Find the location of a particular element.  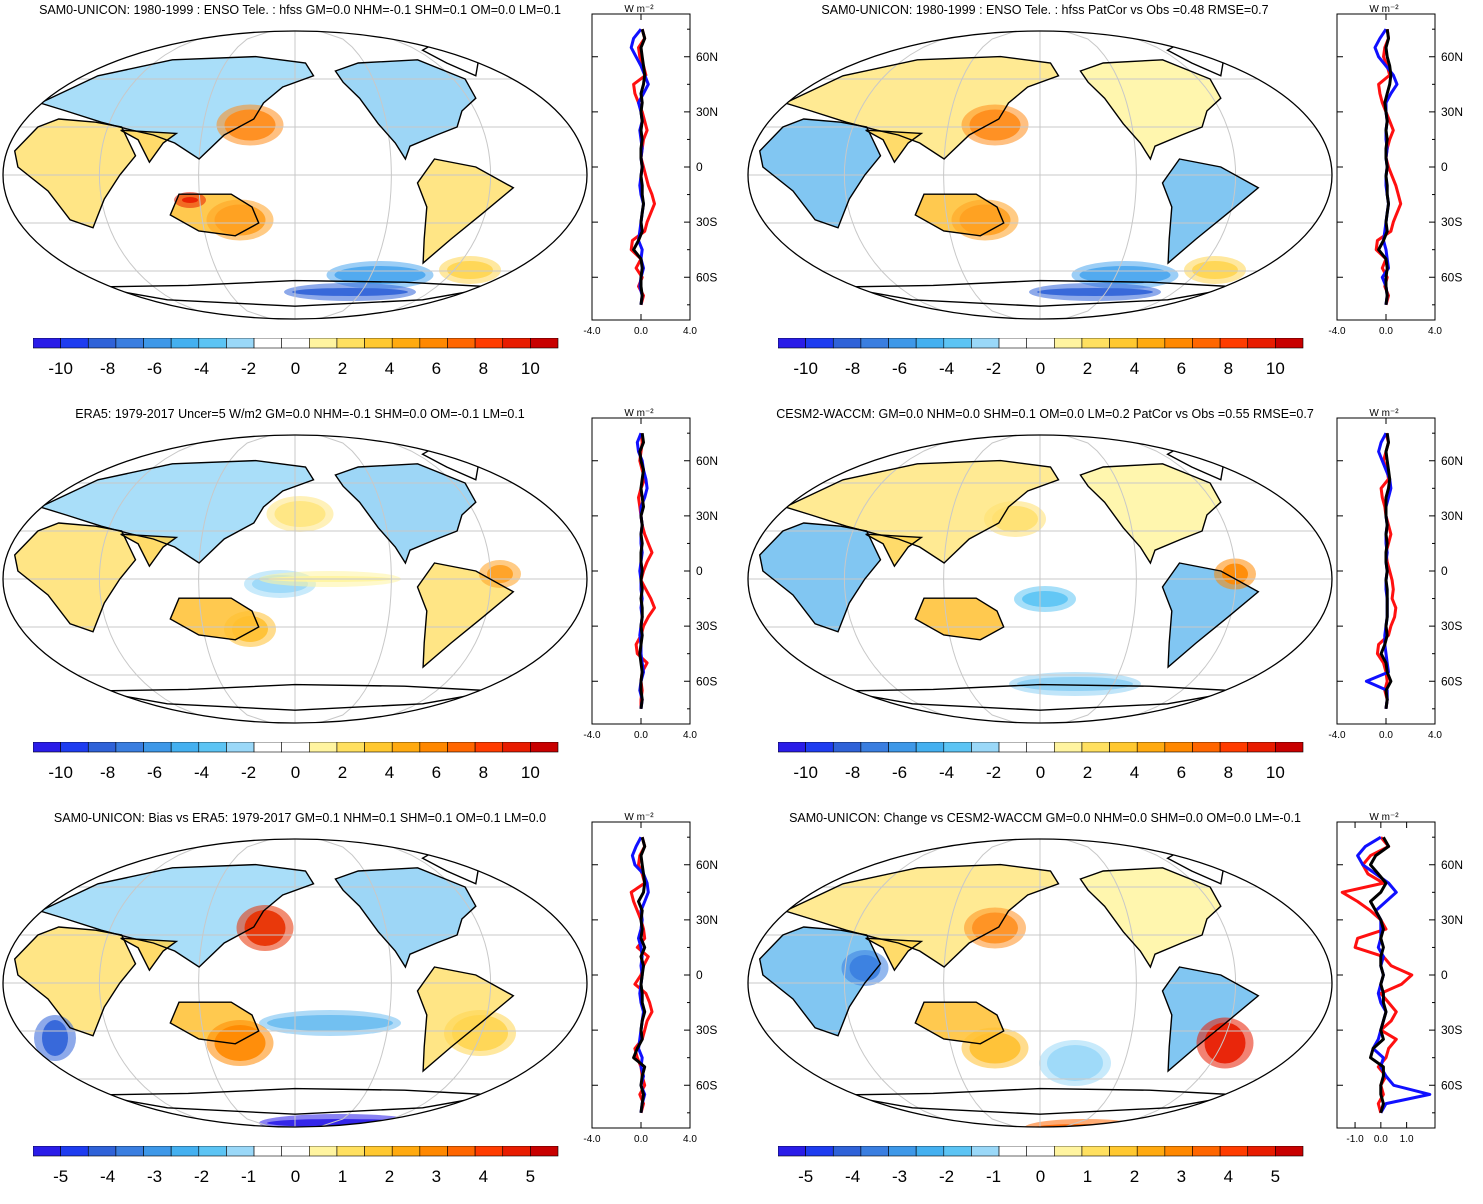

colorbar-tick-label: 0 is located at coordinates (1040, 1176).